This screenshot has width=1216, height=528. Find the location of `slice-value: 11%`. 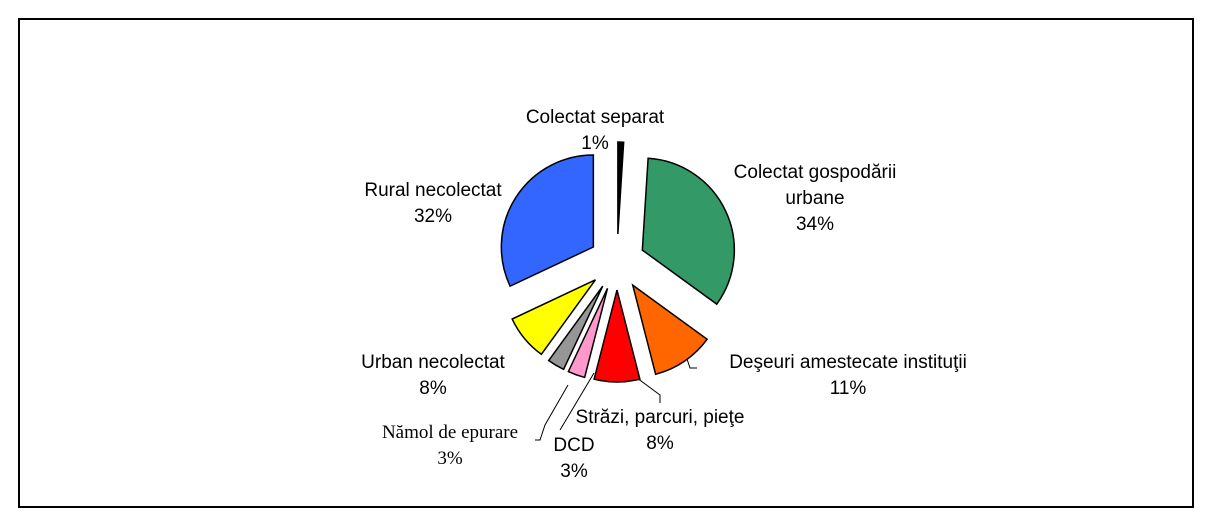

slice-value: 11% is located at coordinates (848, 388).